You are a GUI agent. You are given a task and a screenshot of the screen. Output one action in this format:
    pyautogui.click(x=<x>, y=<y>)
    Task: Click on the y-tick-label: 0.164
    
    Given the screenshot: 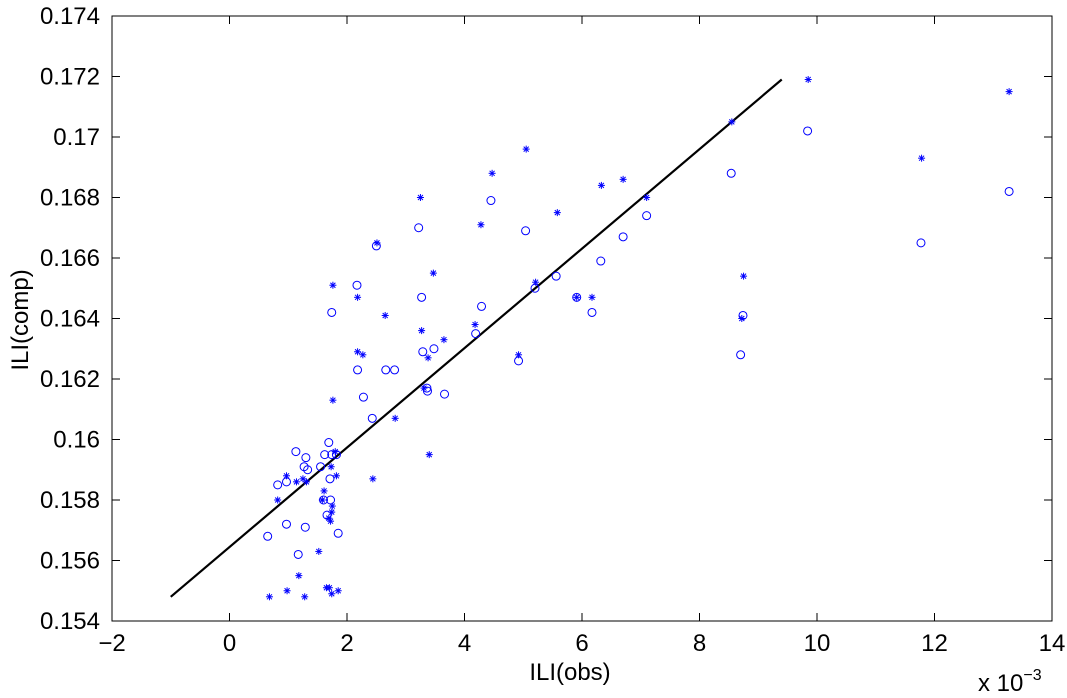 What is the action you would take?
    pyautogui.click(x=70, y=319)
    